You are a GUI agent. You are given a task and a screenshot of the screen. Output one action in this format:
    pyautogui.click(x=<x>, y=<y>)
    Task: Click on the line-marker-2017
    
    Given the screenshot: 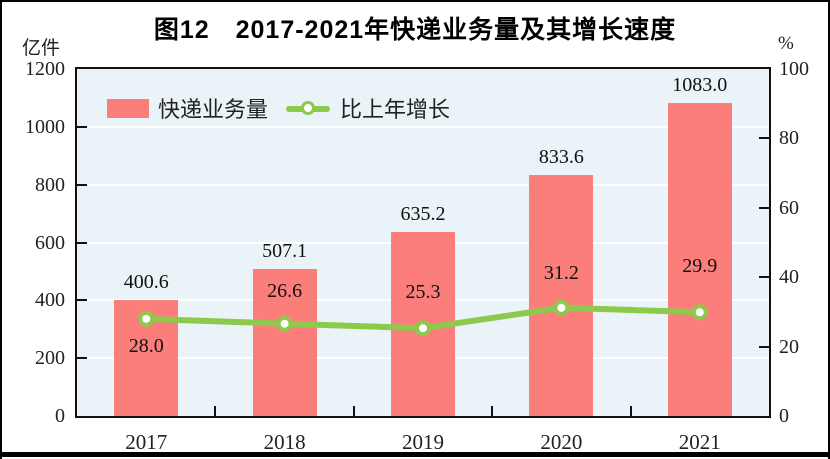 What is the action you would take?
    pyautogui.click(x=146, y=318)
    